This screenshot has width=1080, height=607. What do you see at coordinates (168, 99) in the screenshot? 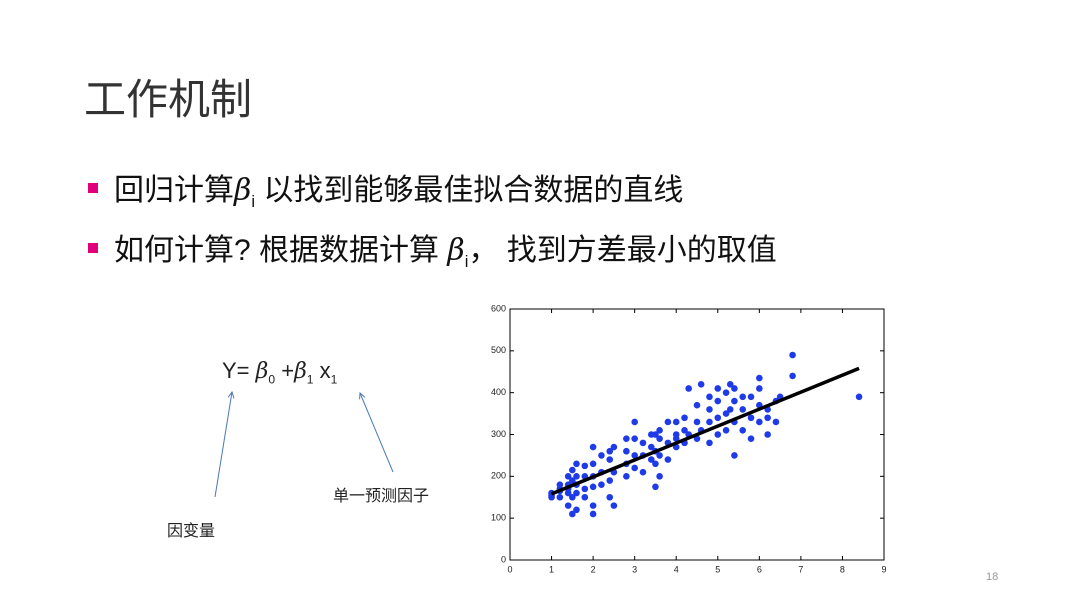
I see `slide-title: 工作机制` at bounding box center [168, 99].